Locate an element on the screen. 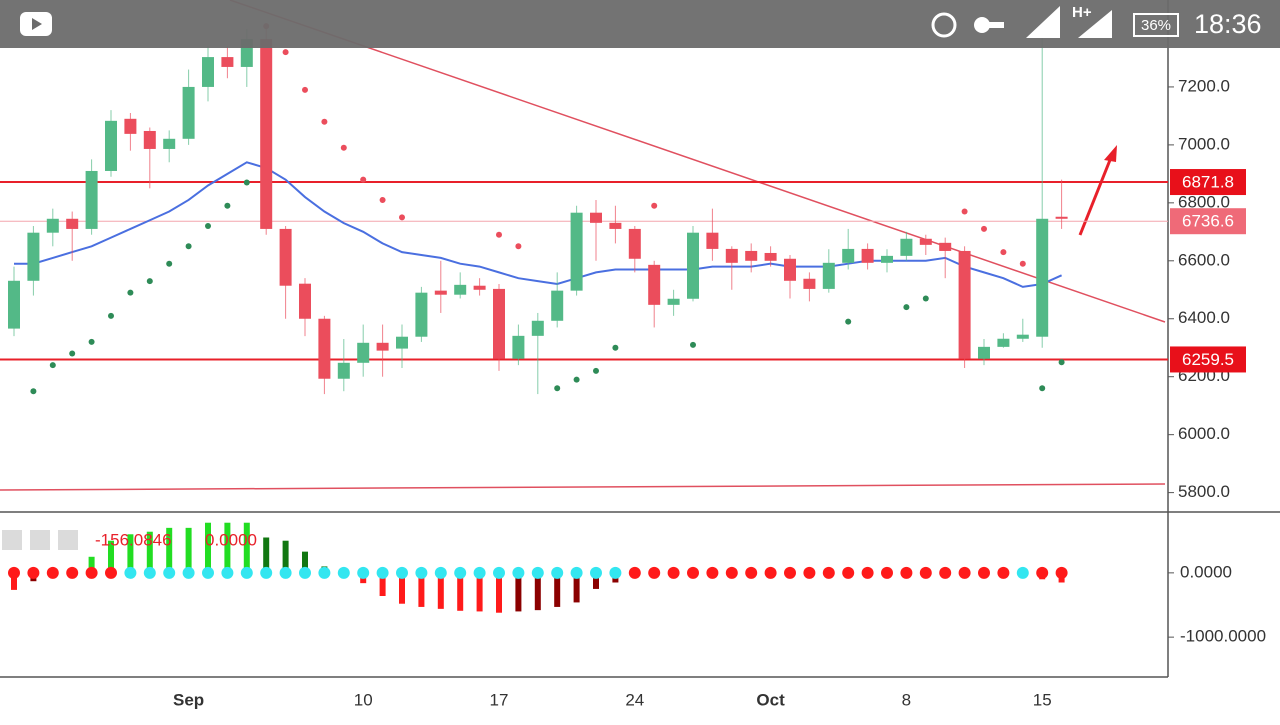  key-icon-shaft is located at coordinates (996, 25).